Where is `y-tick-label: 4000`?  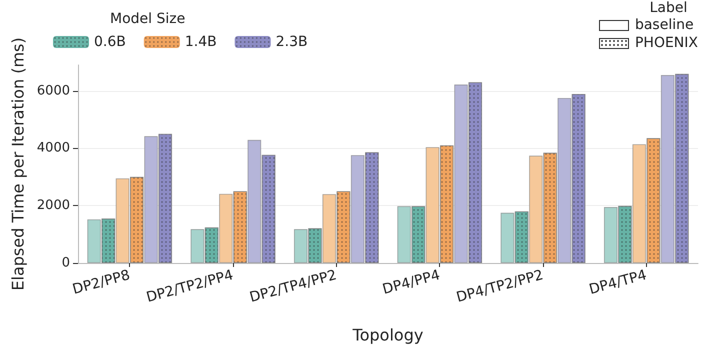
y-tick-label: 4000 is located at coordinates (53, 148).